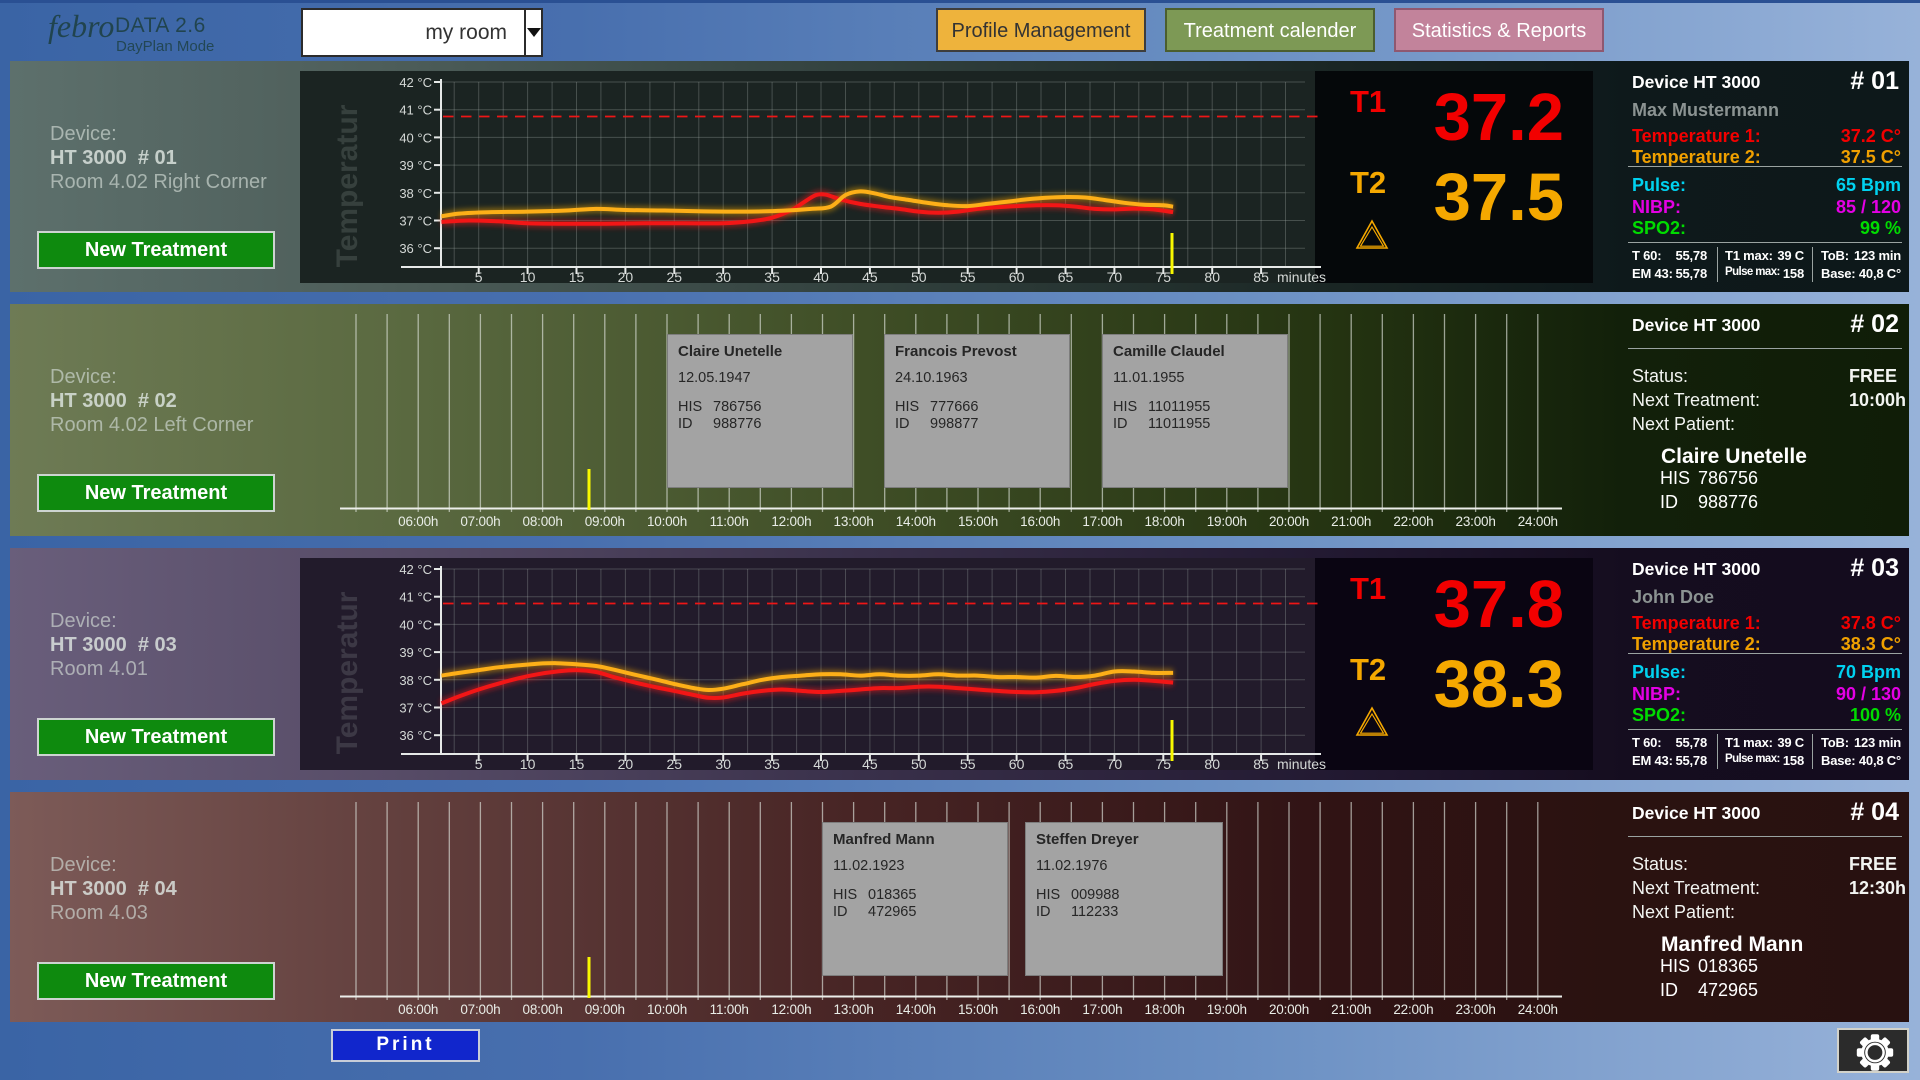  I want to click on svg-text: 37.2, so click(1499, 117).